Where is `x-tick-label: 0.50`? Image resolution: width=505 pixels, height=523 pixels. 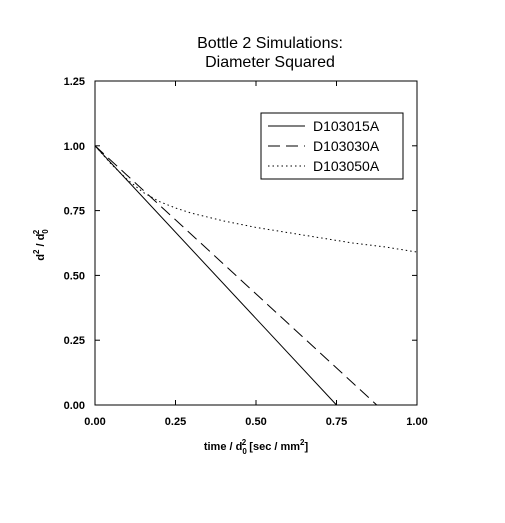 x-tick-label: 0.50 is located at coordinates (255, 422).